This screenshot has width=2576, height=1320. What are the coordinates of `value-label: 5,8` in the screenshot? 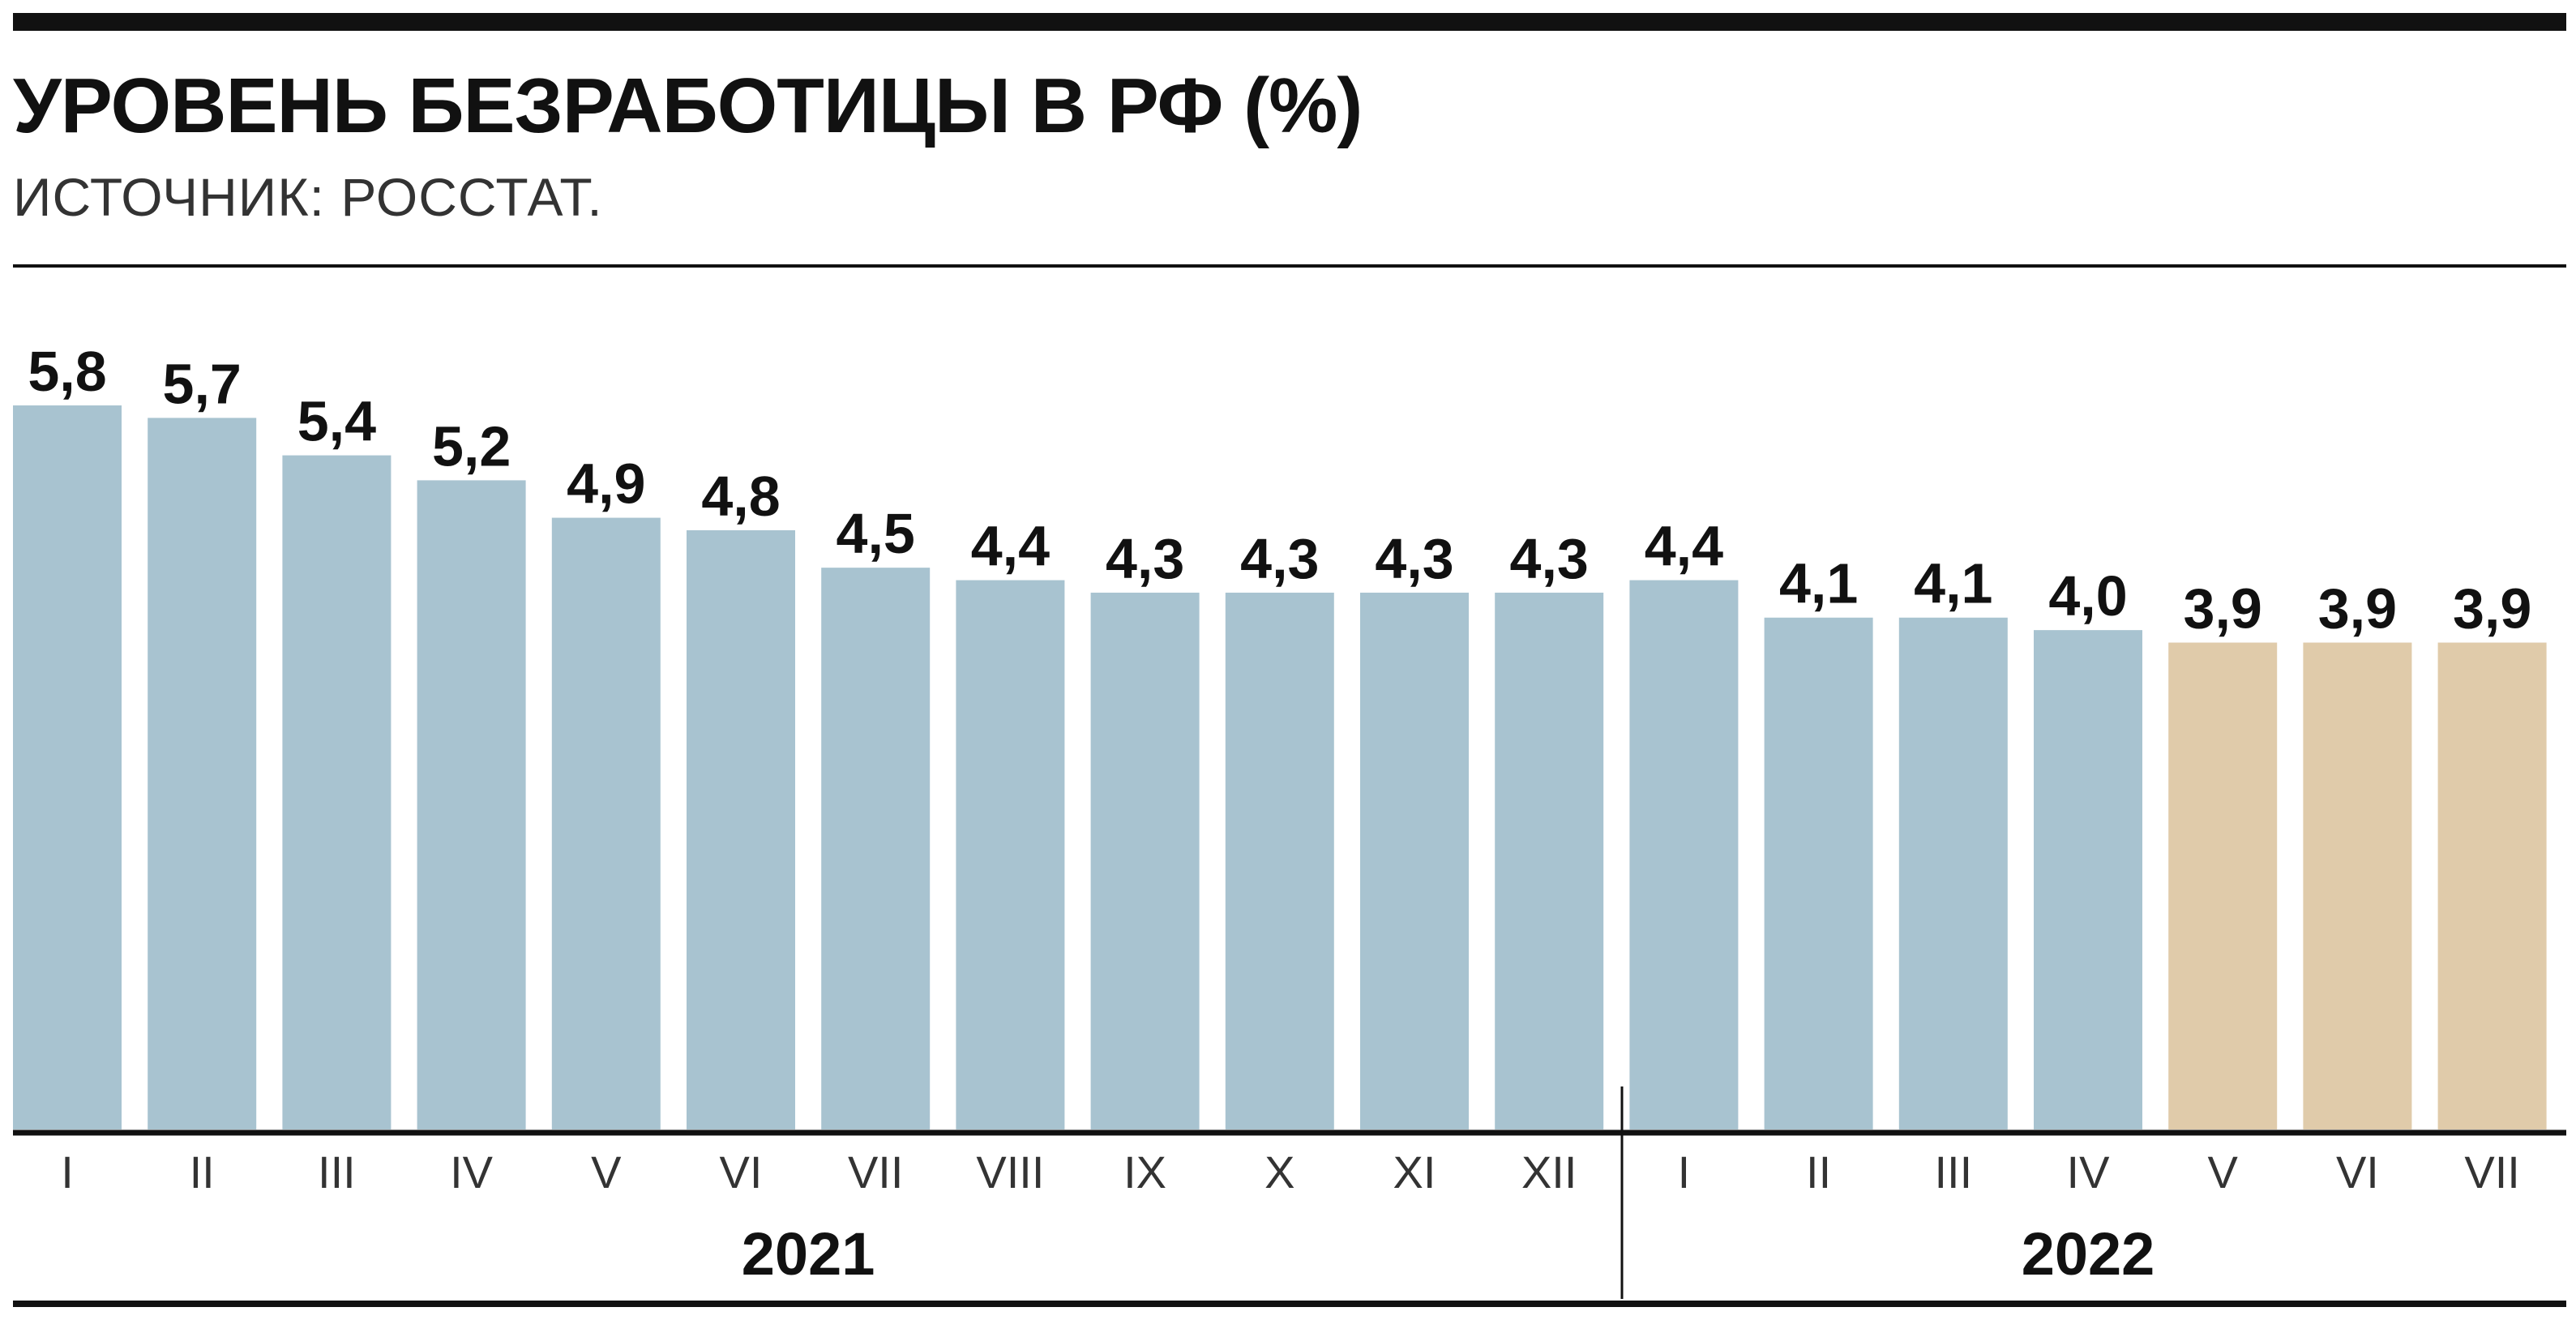 It's located at (67, 371).